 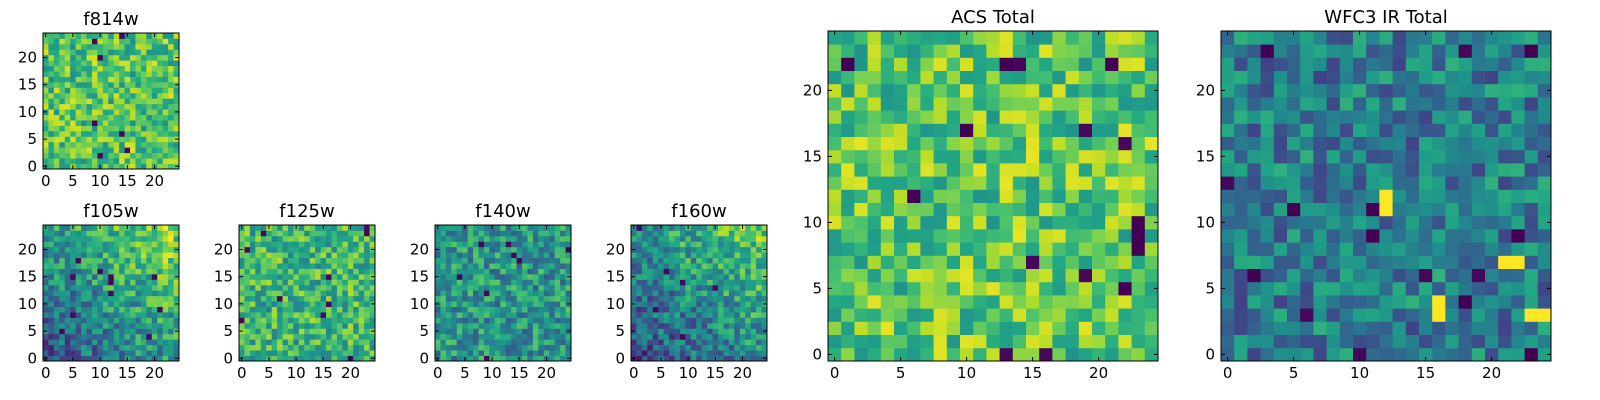 I want to click on y-tick-label: 5, so click(x=817, y=288).